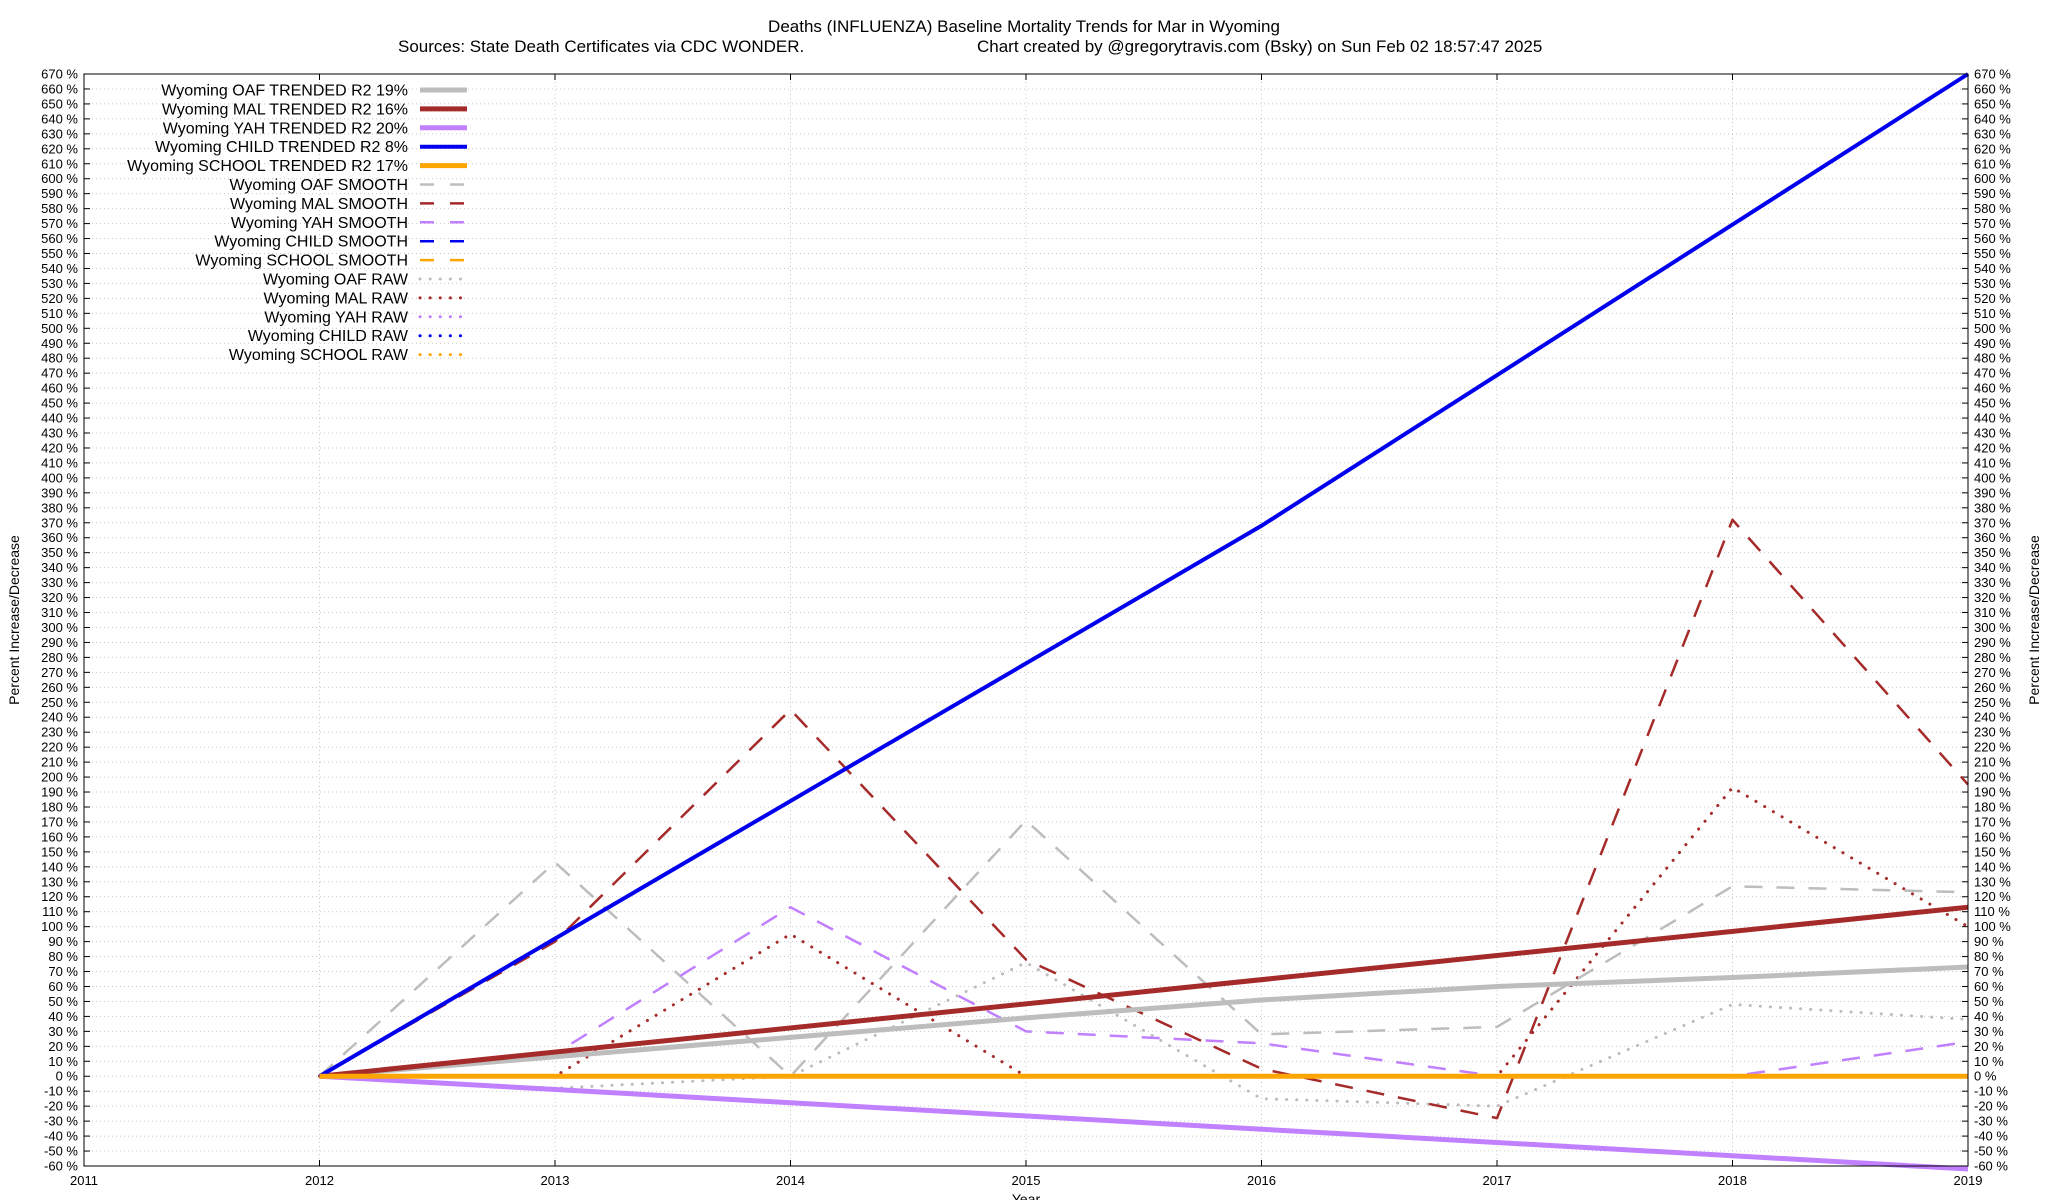 The image size is (2048, 1200). What do you see at coordinates (59, 881) in the screenshot?
I see `y-tick-label: 130 %` at bounding box center [59, 881].